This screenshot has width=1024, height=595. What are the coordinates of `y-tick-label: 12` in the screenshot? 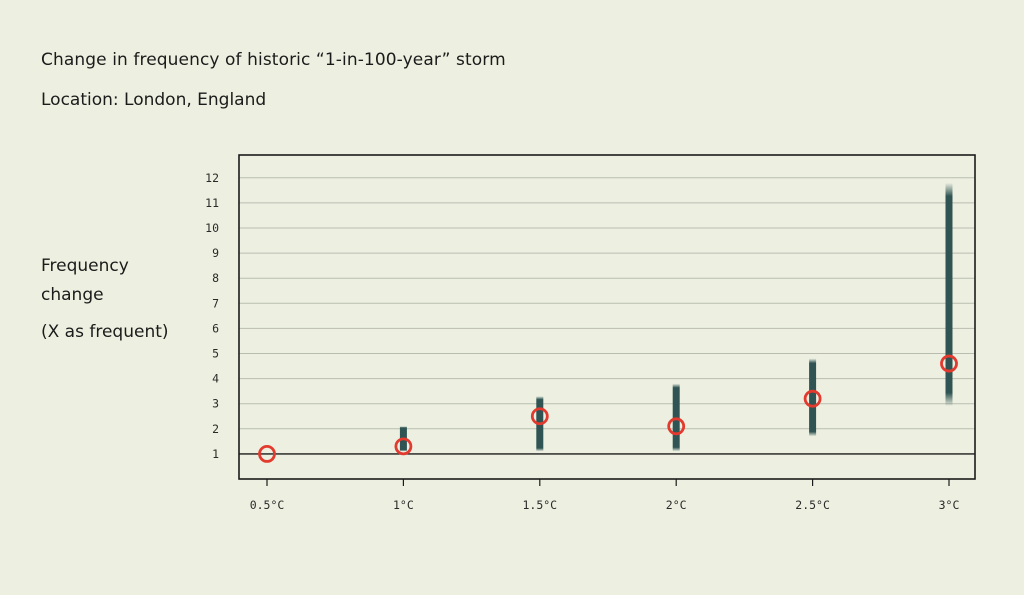 It's located at (212, 178).